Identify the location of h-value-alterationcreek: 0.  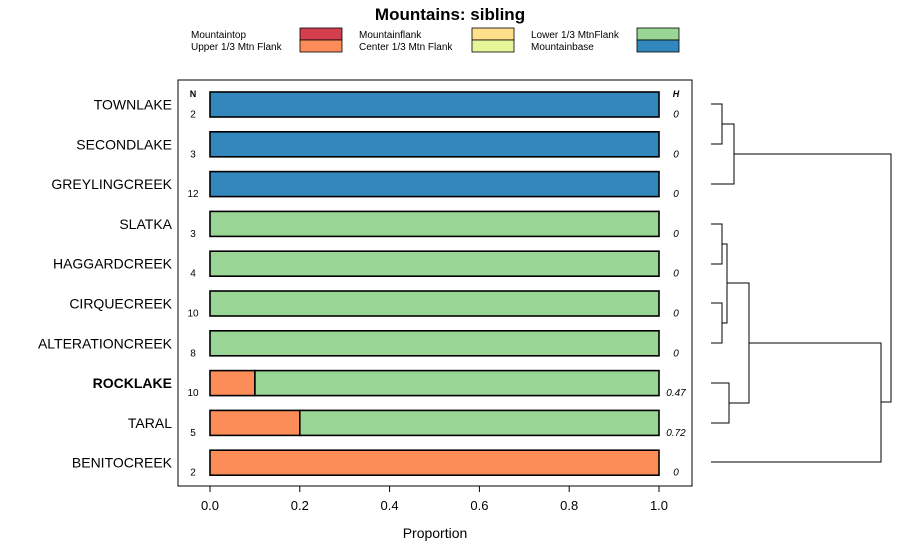
(676, 353).